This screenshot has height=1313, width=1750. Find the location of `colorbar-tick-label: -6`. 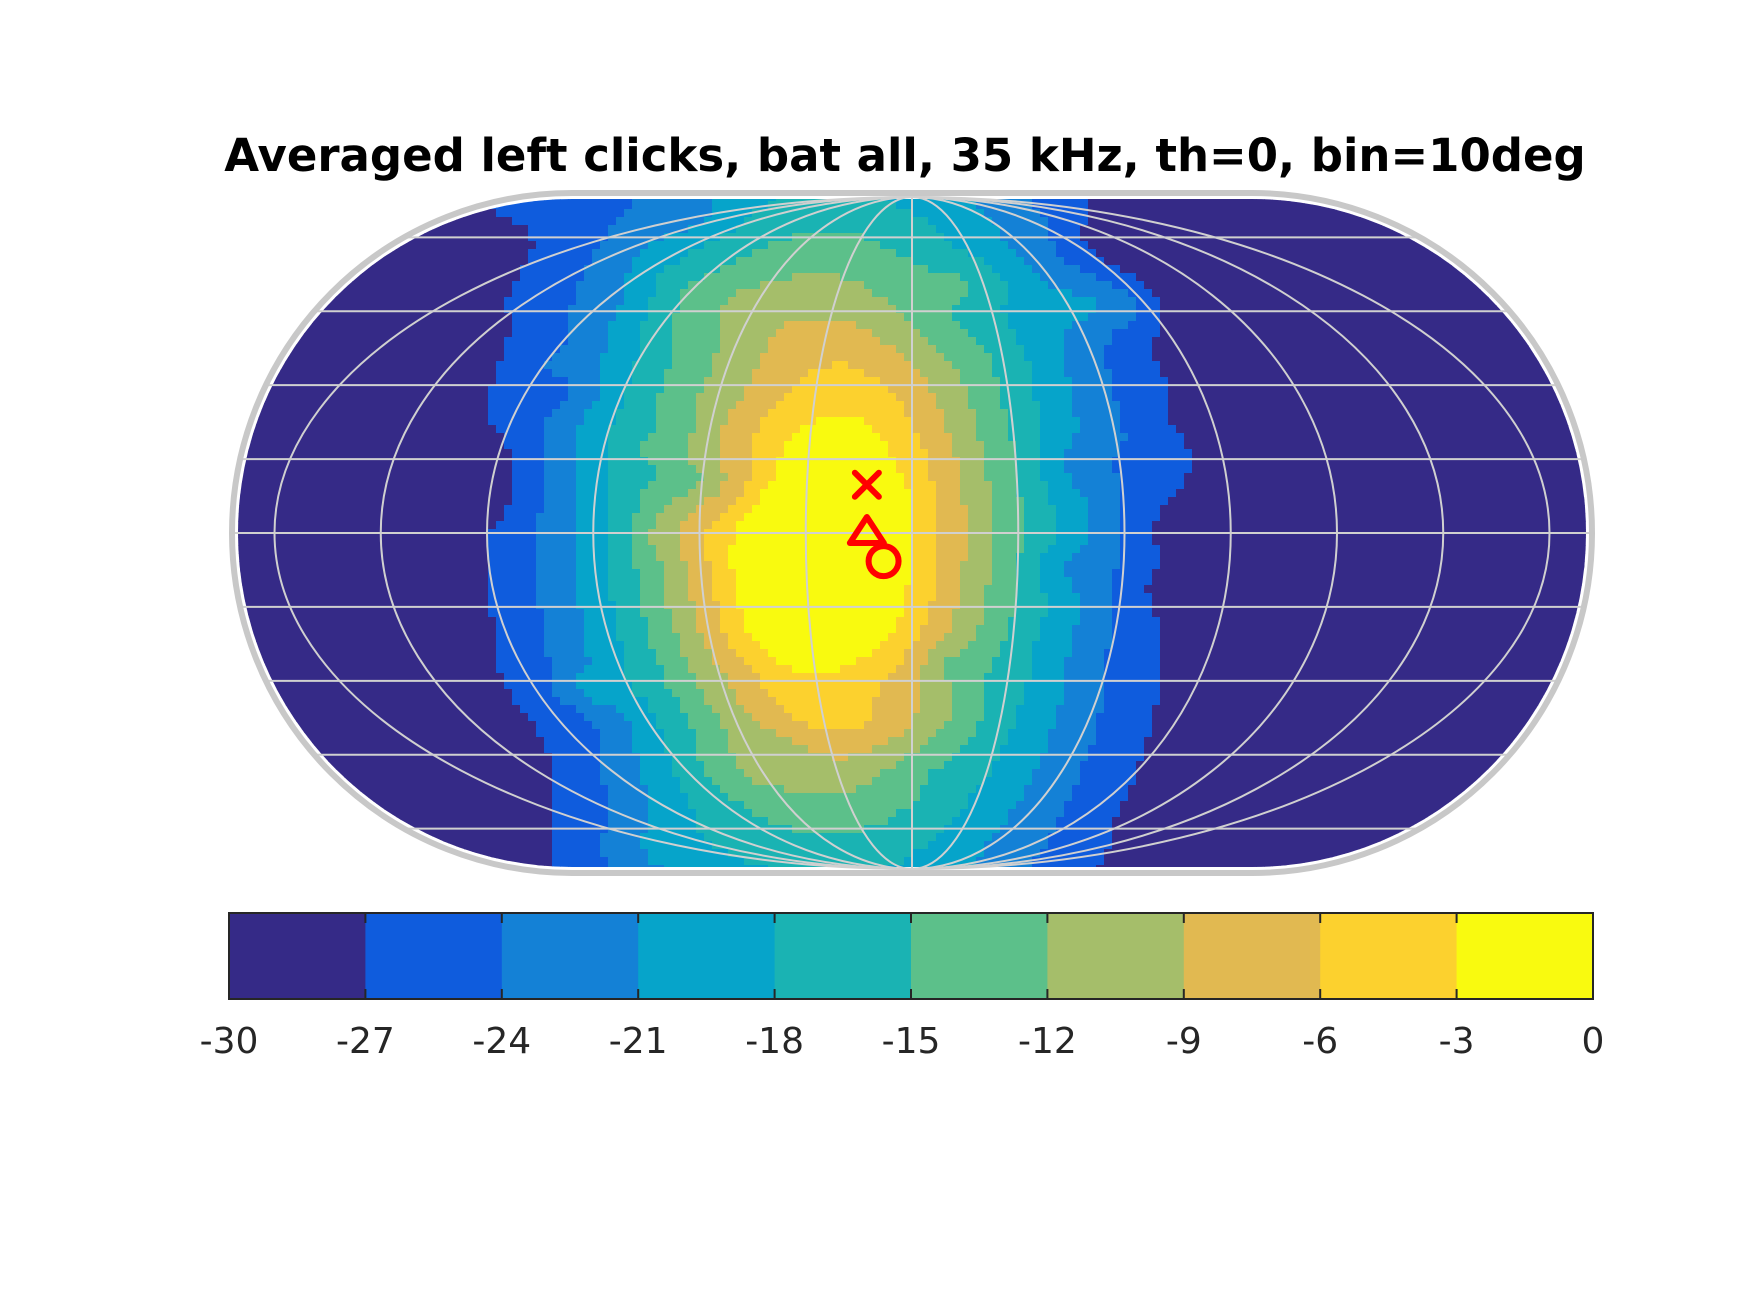

colorbar-tick-label: -6 is located at coordinates (1320, 1041).